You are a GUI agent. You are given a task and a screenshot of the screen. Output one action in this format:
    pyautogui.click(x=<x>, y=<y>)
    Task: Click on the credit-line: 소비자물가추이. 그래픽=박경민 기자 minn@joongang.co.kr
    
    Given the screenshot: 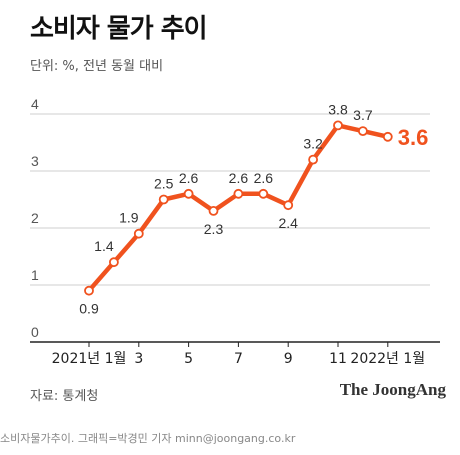 What is the action you would take?
    pyautogui.click(x=148, y=438)
    